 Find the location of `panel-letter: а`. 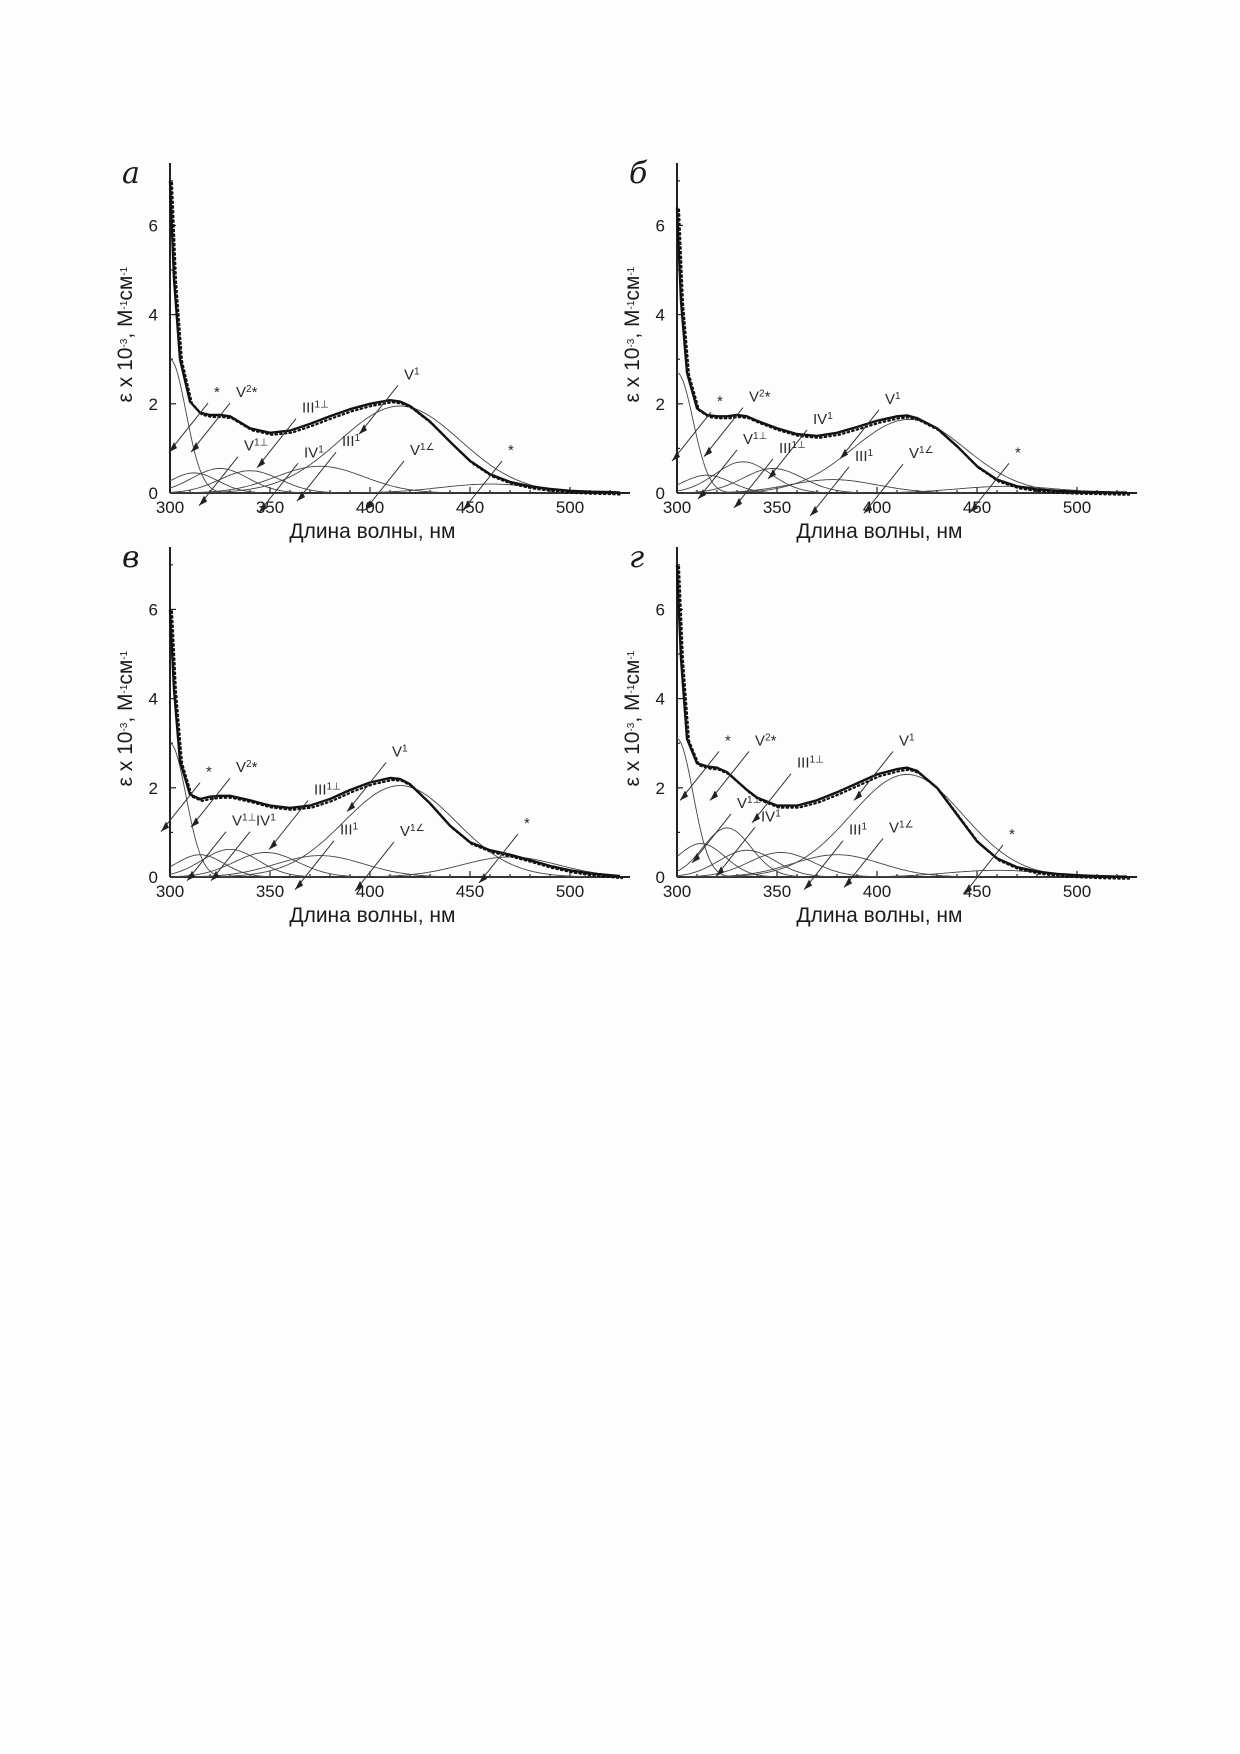

panel-letter: а is located at coordinates (131, 173).